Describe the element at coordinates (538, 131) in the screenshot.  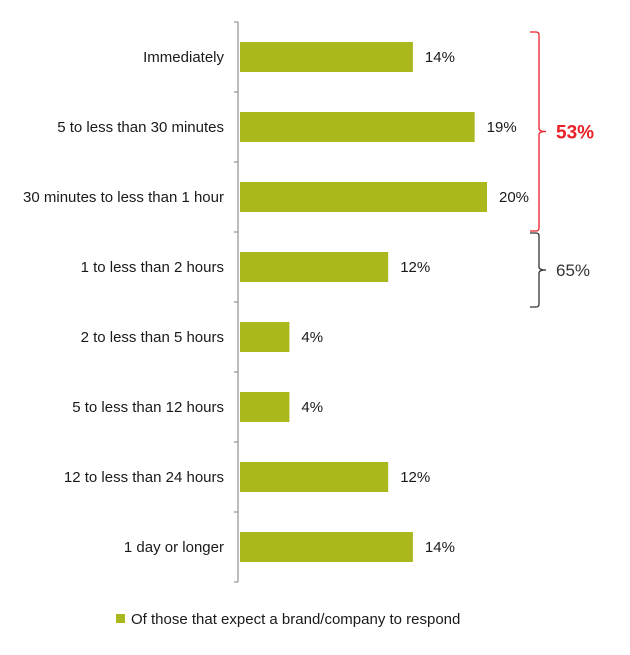
I see `annotation-53-brace` at that location.